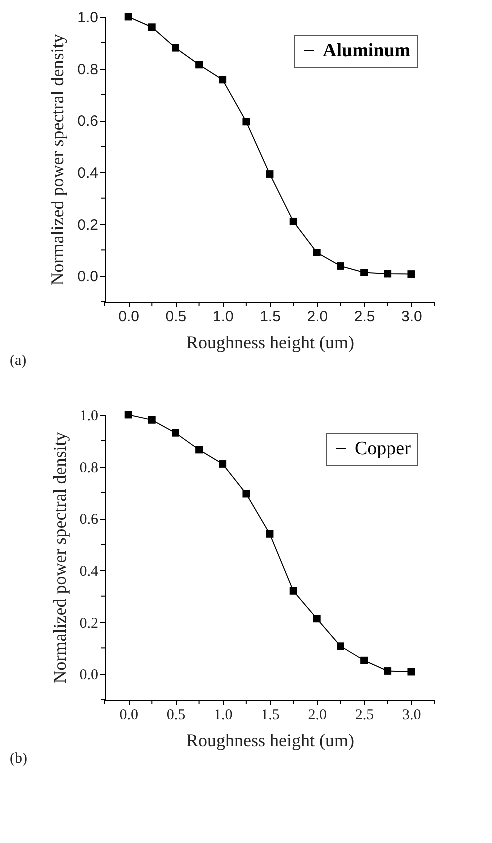 The width and height of the screenshot is (492, 843). Describe the element at coordinates (18, 361) in the screenshot. I see `text: (a)` at that location.